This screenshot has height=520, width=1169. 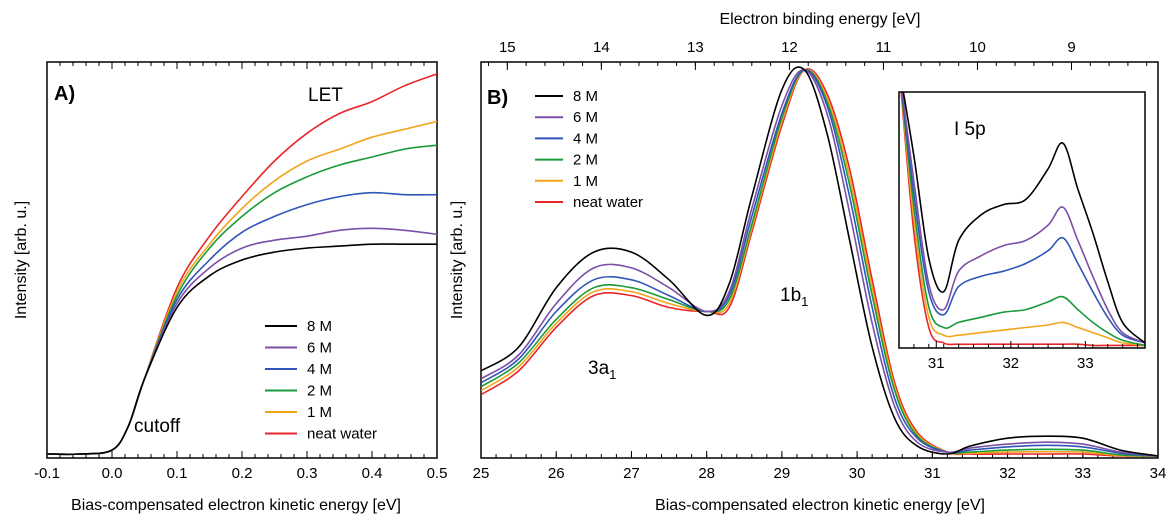 What do you see at coordinates (790, 295) in the screenshot?
I see `peak-1b1-text: 1b` at bounding box center [790, 295].